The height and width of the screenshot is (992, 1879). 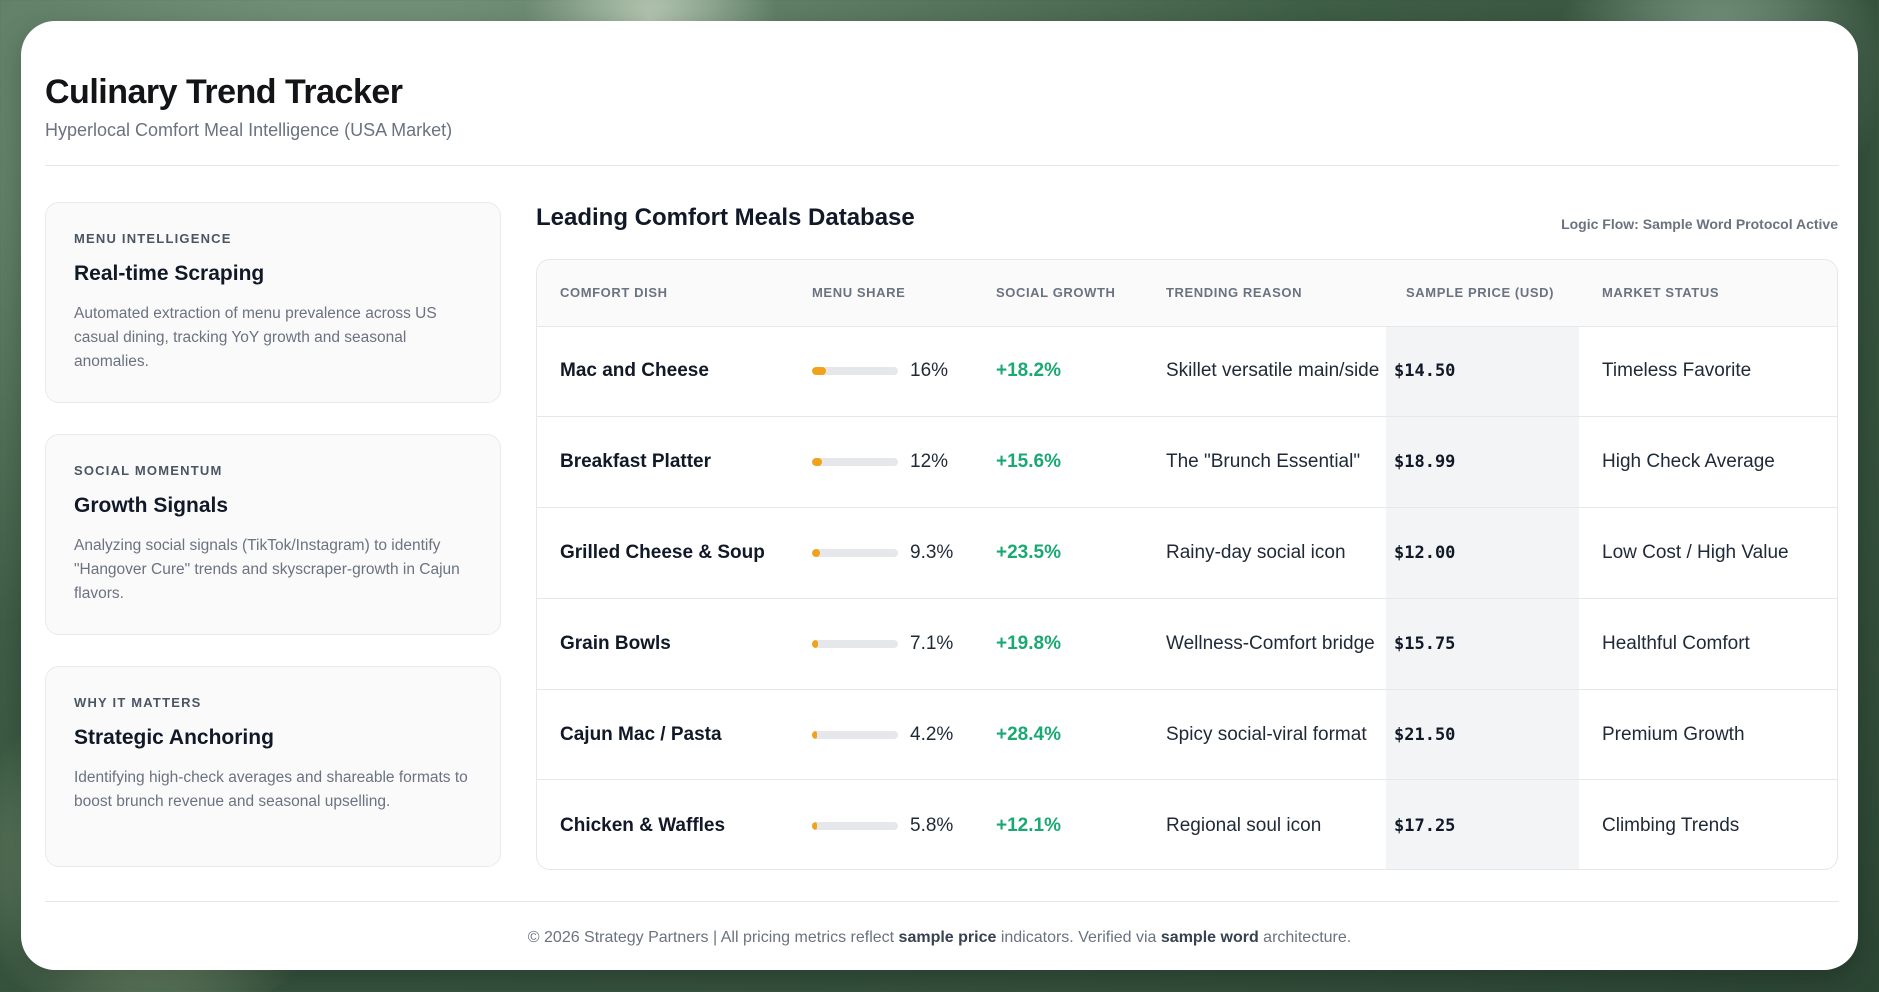 I want to click on social-growth-value: +19.8%, so click(x=1058, y=643).